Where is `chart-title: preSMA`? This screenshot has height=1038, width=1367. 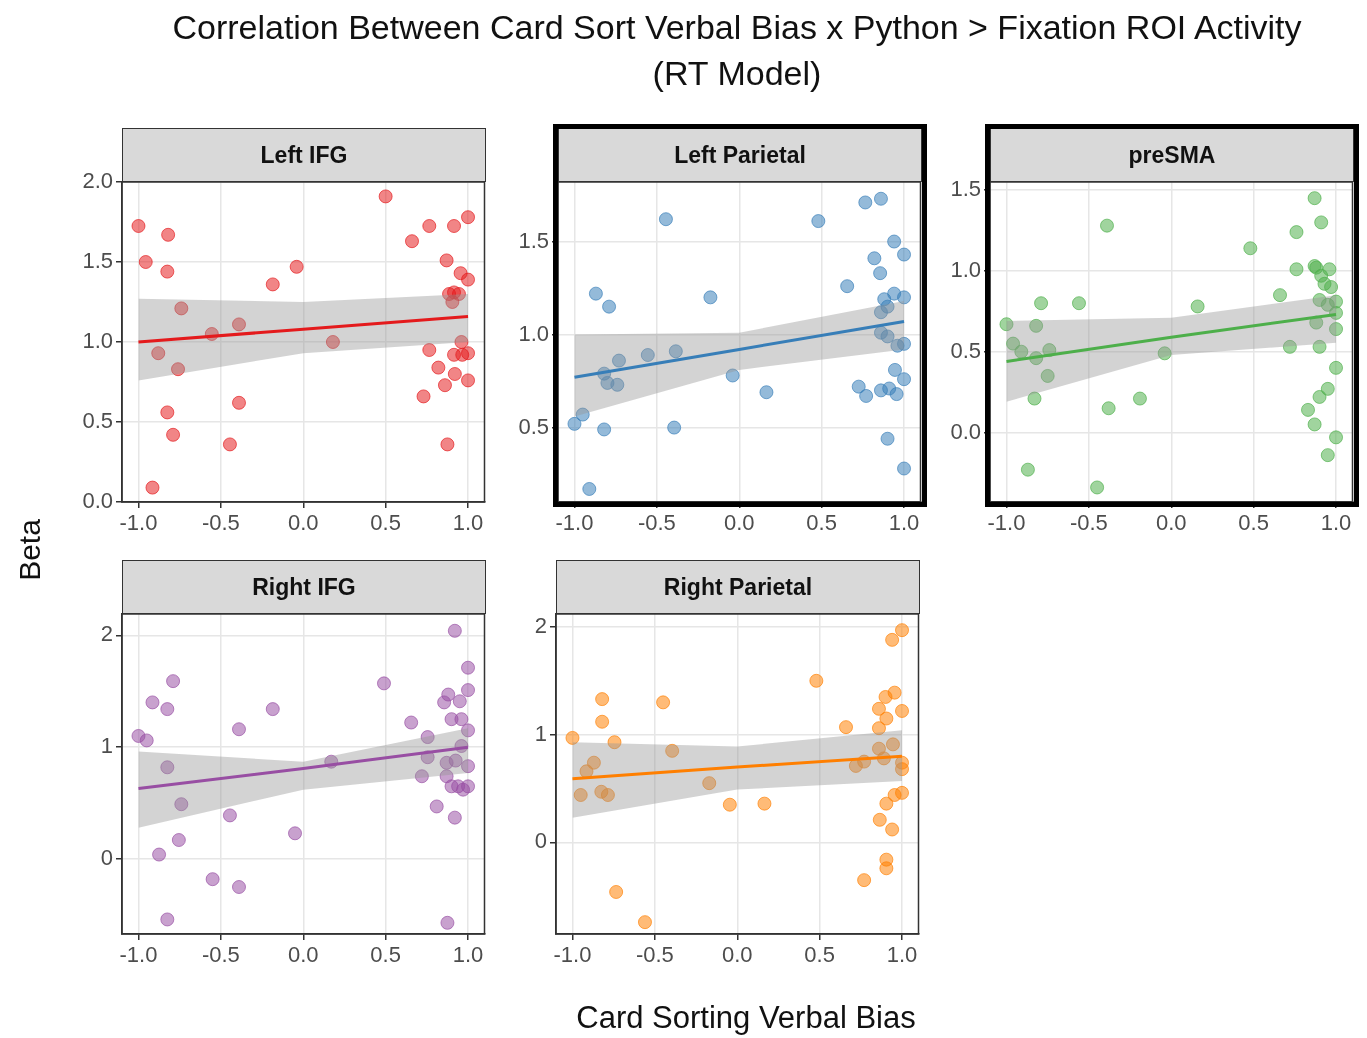 chart-title: preSMA is located at coordinates (1172, 155).